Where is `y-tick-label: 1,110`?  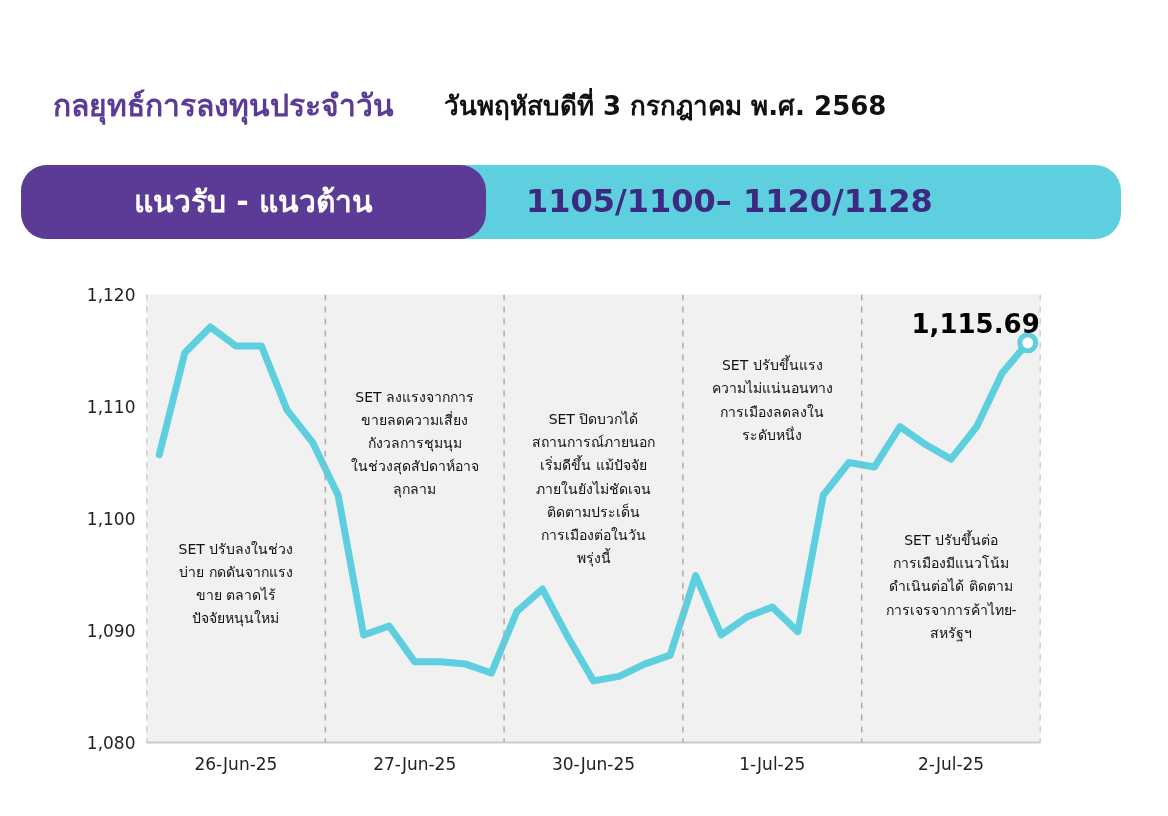
y-tick-label: 1,110 is located at coordinates (111, 407).